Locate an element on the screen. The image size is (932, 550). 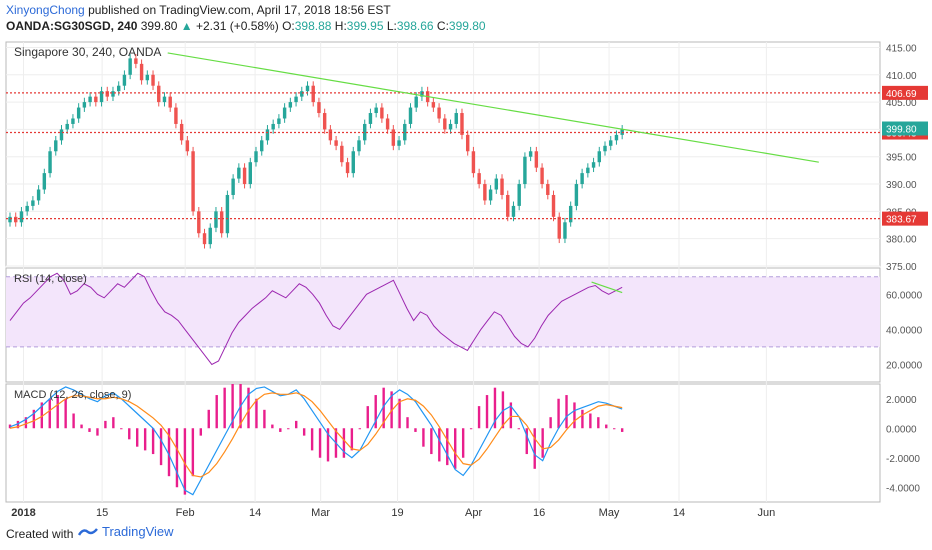
low-value: 398.66 is located at coordinates (415, 26).